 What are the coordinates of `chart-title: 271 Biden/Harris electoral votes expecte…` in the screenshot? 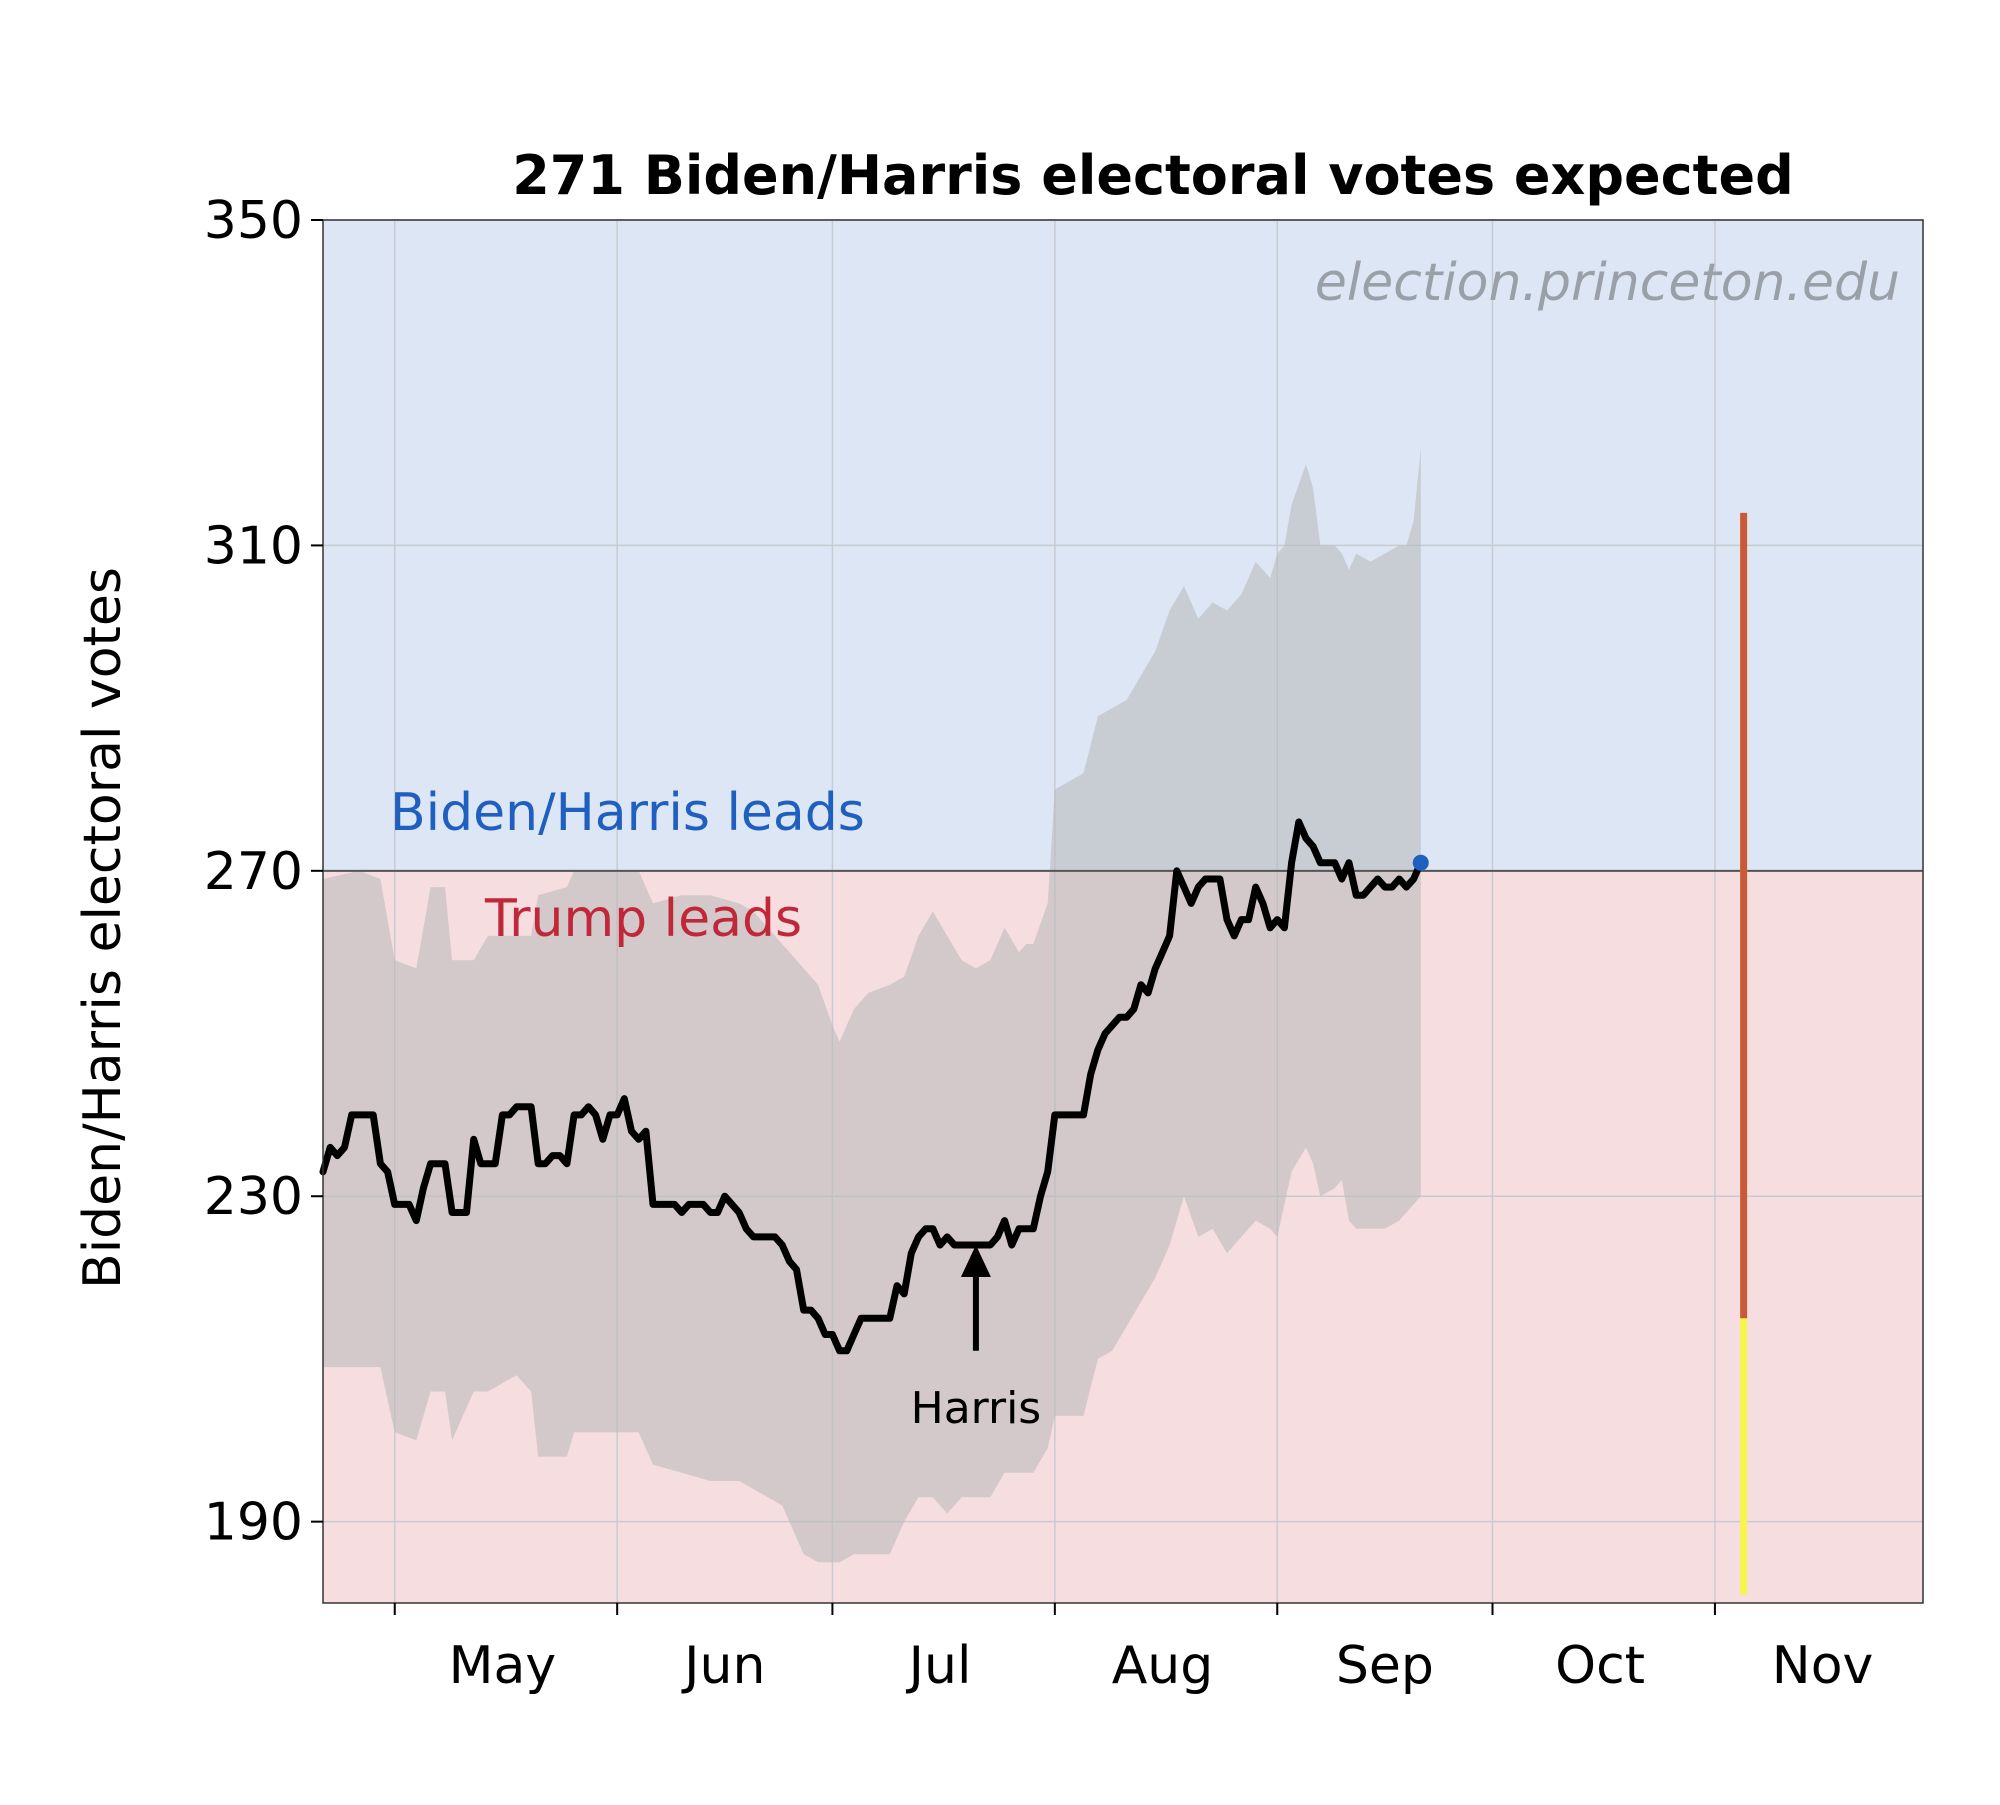 It's located at (1153, 175).